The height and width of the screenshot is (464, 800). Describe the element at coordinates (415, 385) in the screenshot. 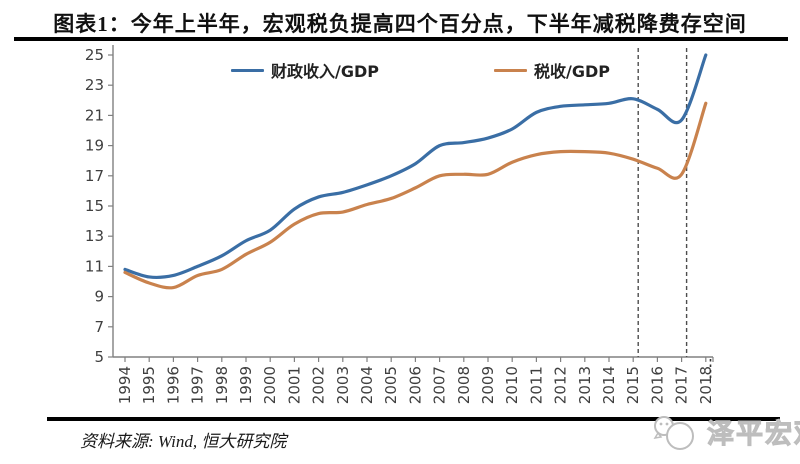

I see `x-tick-label: 2006` at that location.